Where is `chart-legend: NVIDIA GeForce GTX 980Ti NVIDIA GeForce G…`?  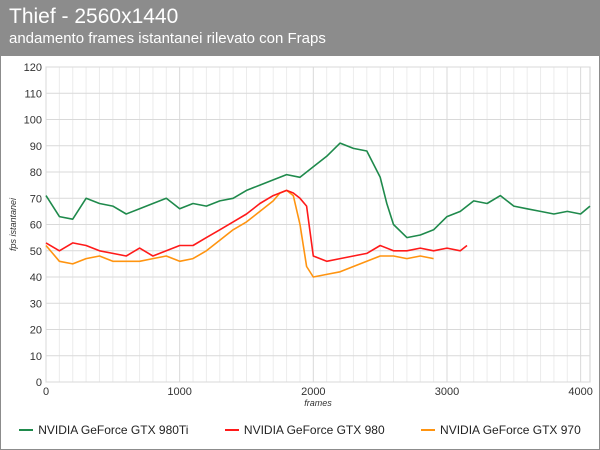 chart-legend: NVIDIA GeForce GTX 980Ti NVIDIA GeForce G… is located at coordinates (300, 430).